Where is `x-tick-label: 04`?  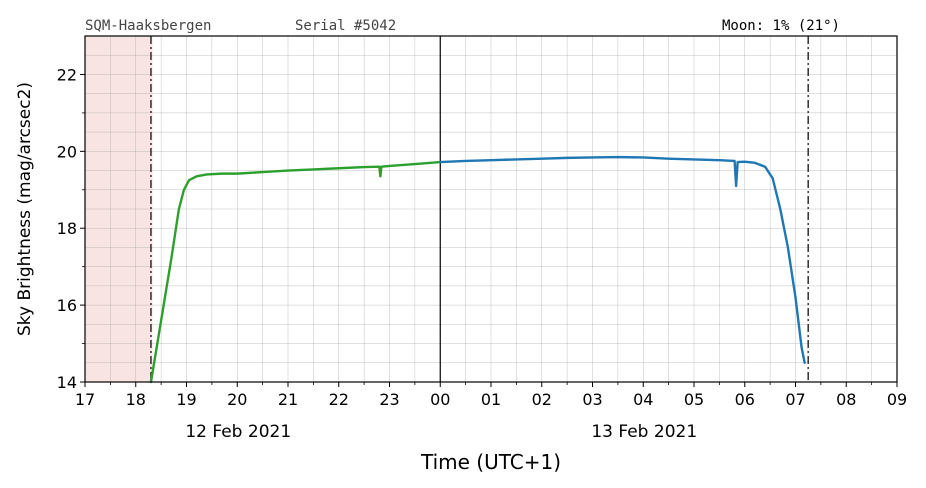 x-tick-label: 04 is located at coordinates (643, 399).